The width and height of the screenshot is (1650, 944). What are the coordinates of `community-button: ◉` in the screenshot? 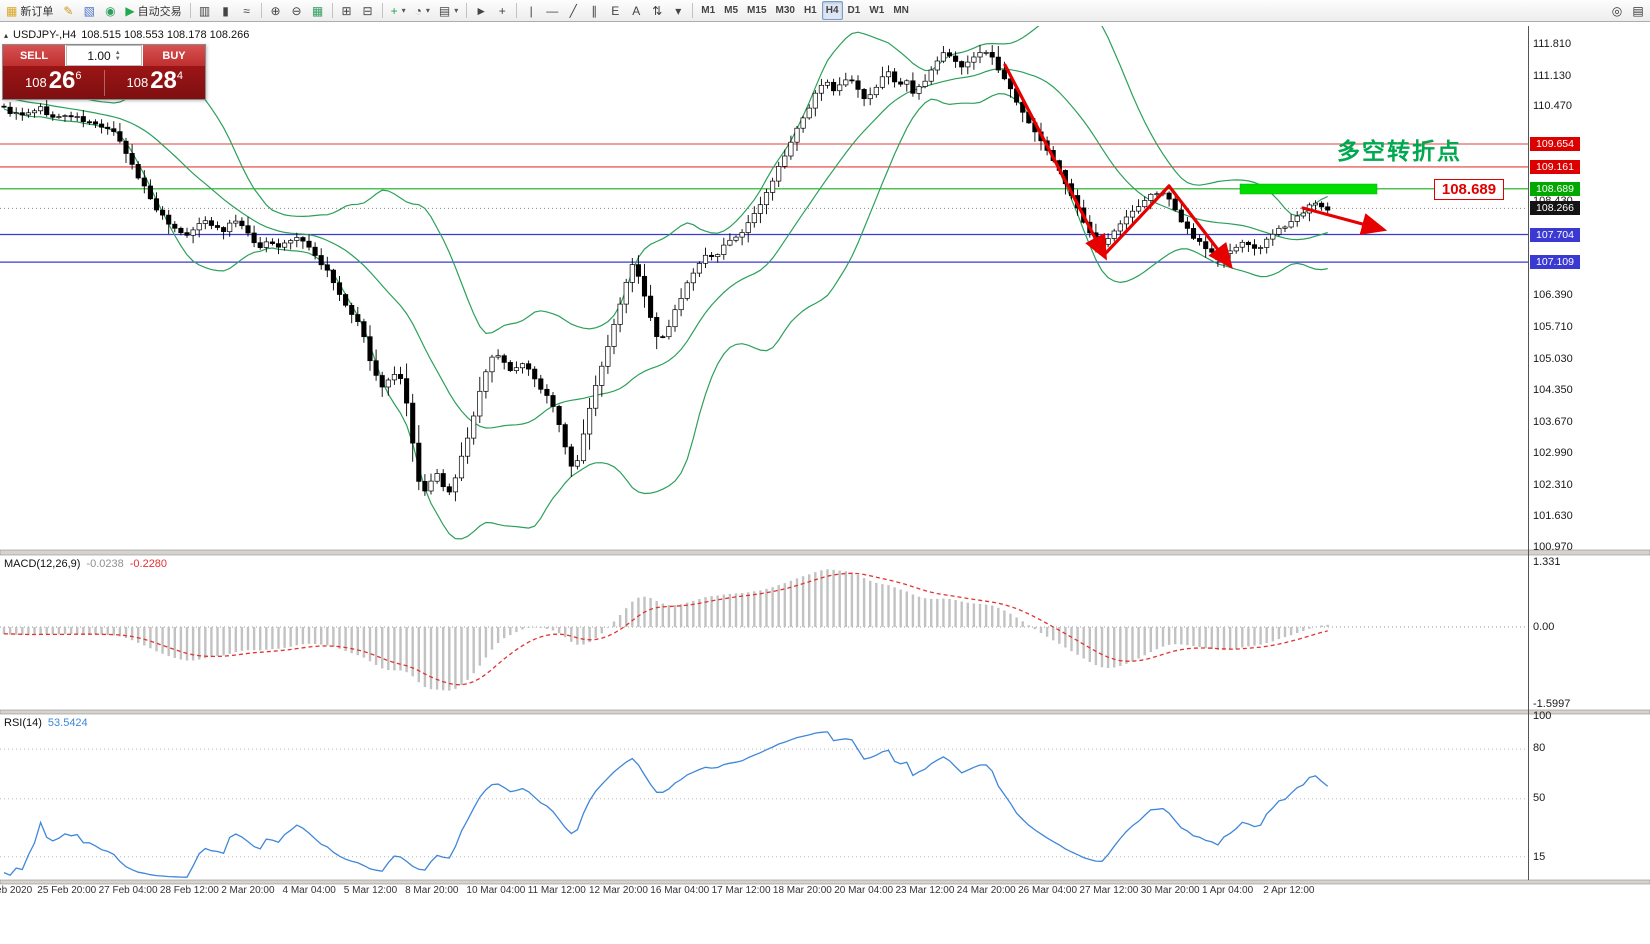 It's located at (110, 10).